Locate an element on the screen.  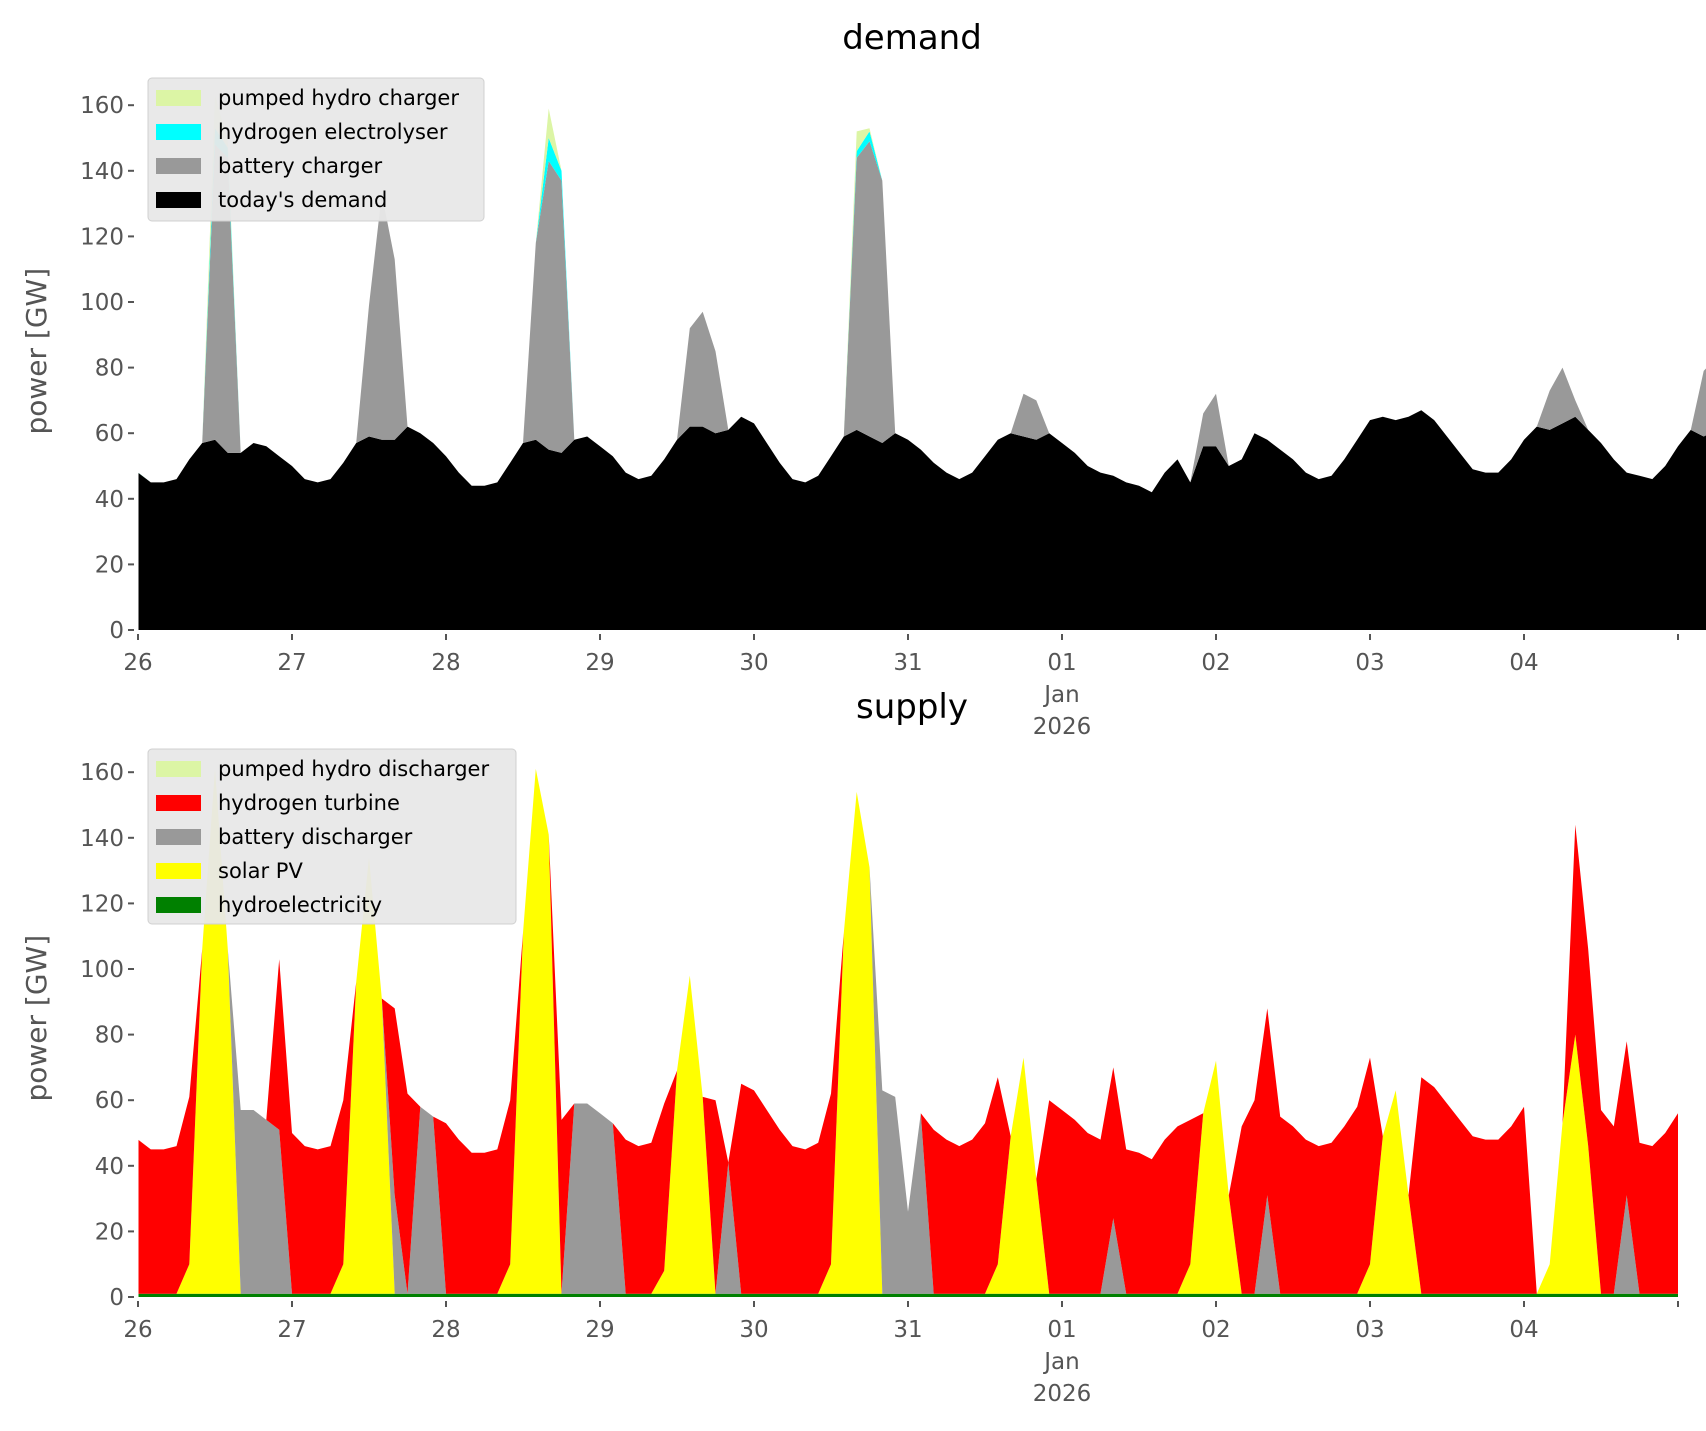
area-hydroelectricity is located at coordinates (908, 1295).